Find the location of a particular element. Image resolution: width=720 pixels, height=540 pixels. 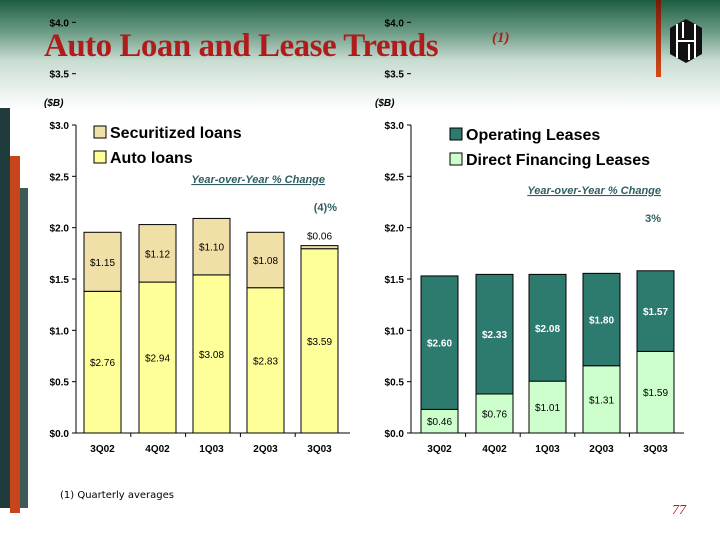

chart0-y-tick-label: $1.5 is located at coordinates (60, 280).